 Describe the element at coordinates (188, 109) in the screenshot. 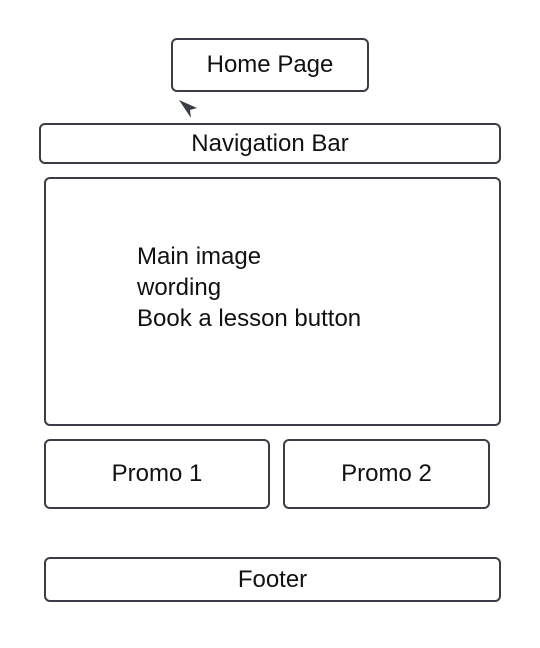

I see `cursor-arrow-icon` at that location.